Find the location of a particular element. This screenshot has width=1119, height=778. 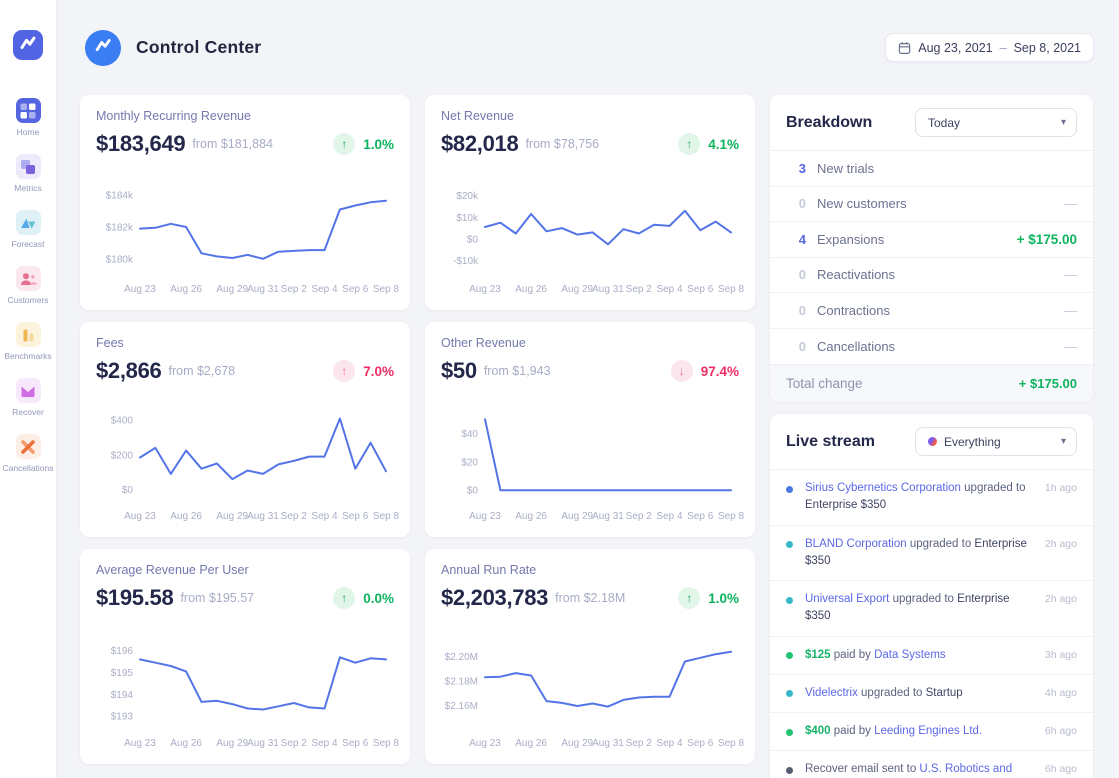

metric-value-row: $2,866 from $2,678 ↑ 7.0% is located at coordinates (245, 371).